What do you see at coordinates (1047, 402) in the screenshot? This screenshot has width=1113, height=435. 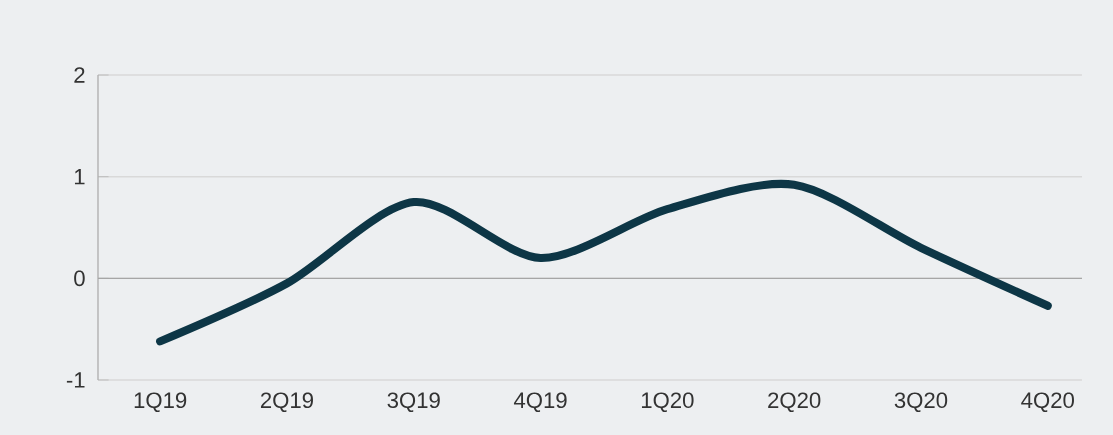 I see `x-tick-label: 4Q20` at bounding box center [1047, 402].